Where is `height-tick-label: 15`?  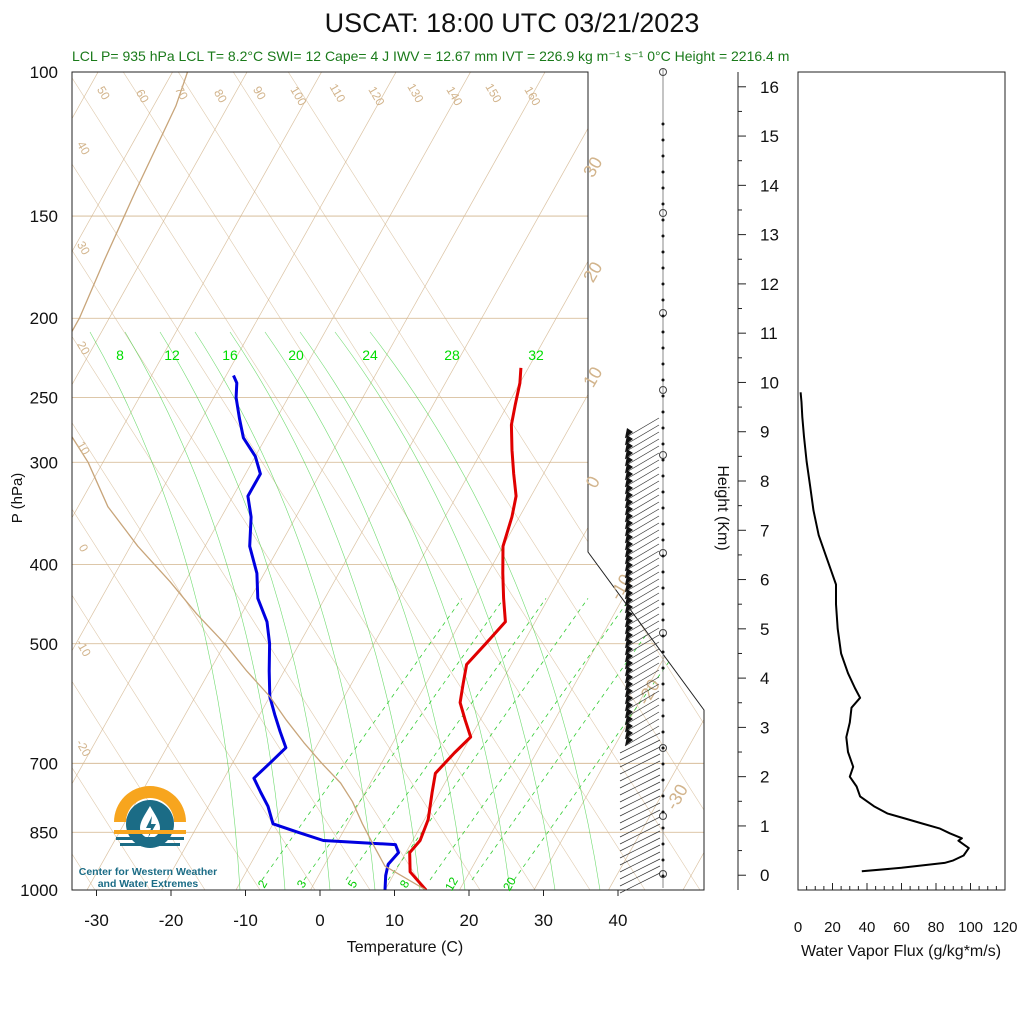
height-tick-label: 15 is located at coordinates (769, 136).